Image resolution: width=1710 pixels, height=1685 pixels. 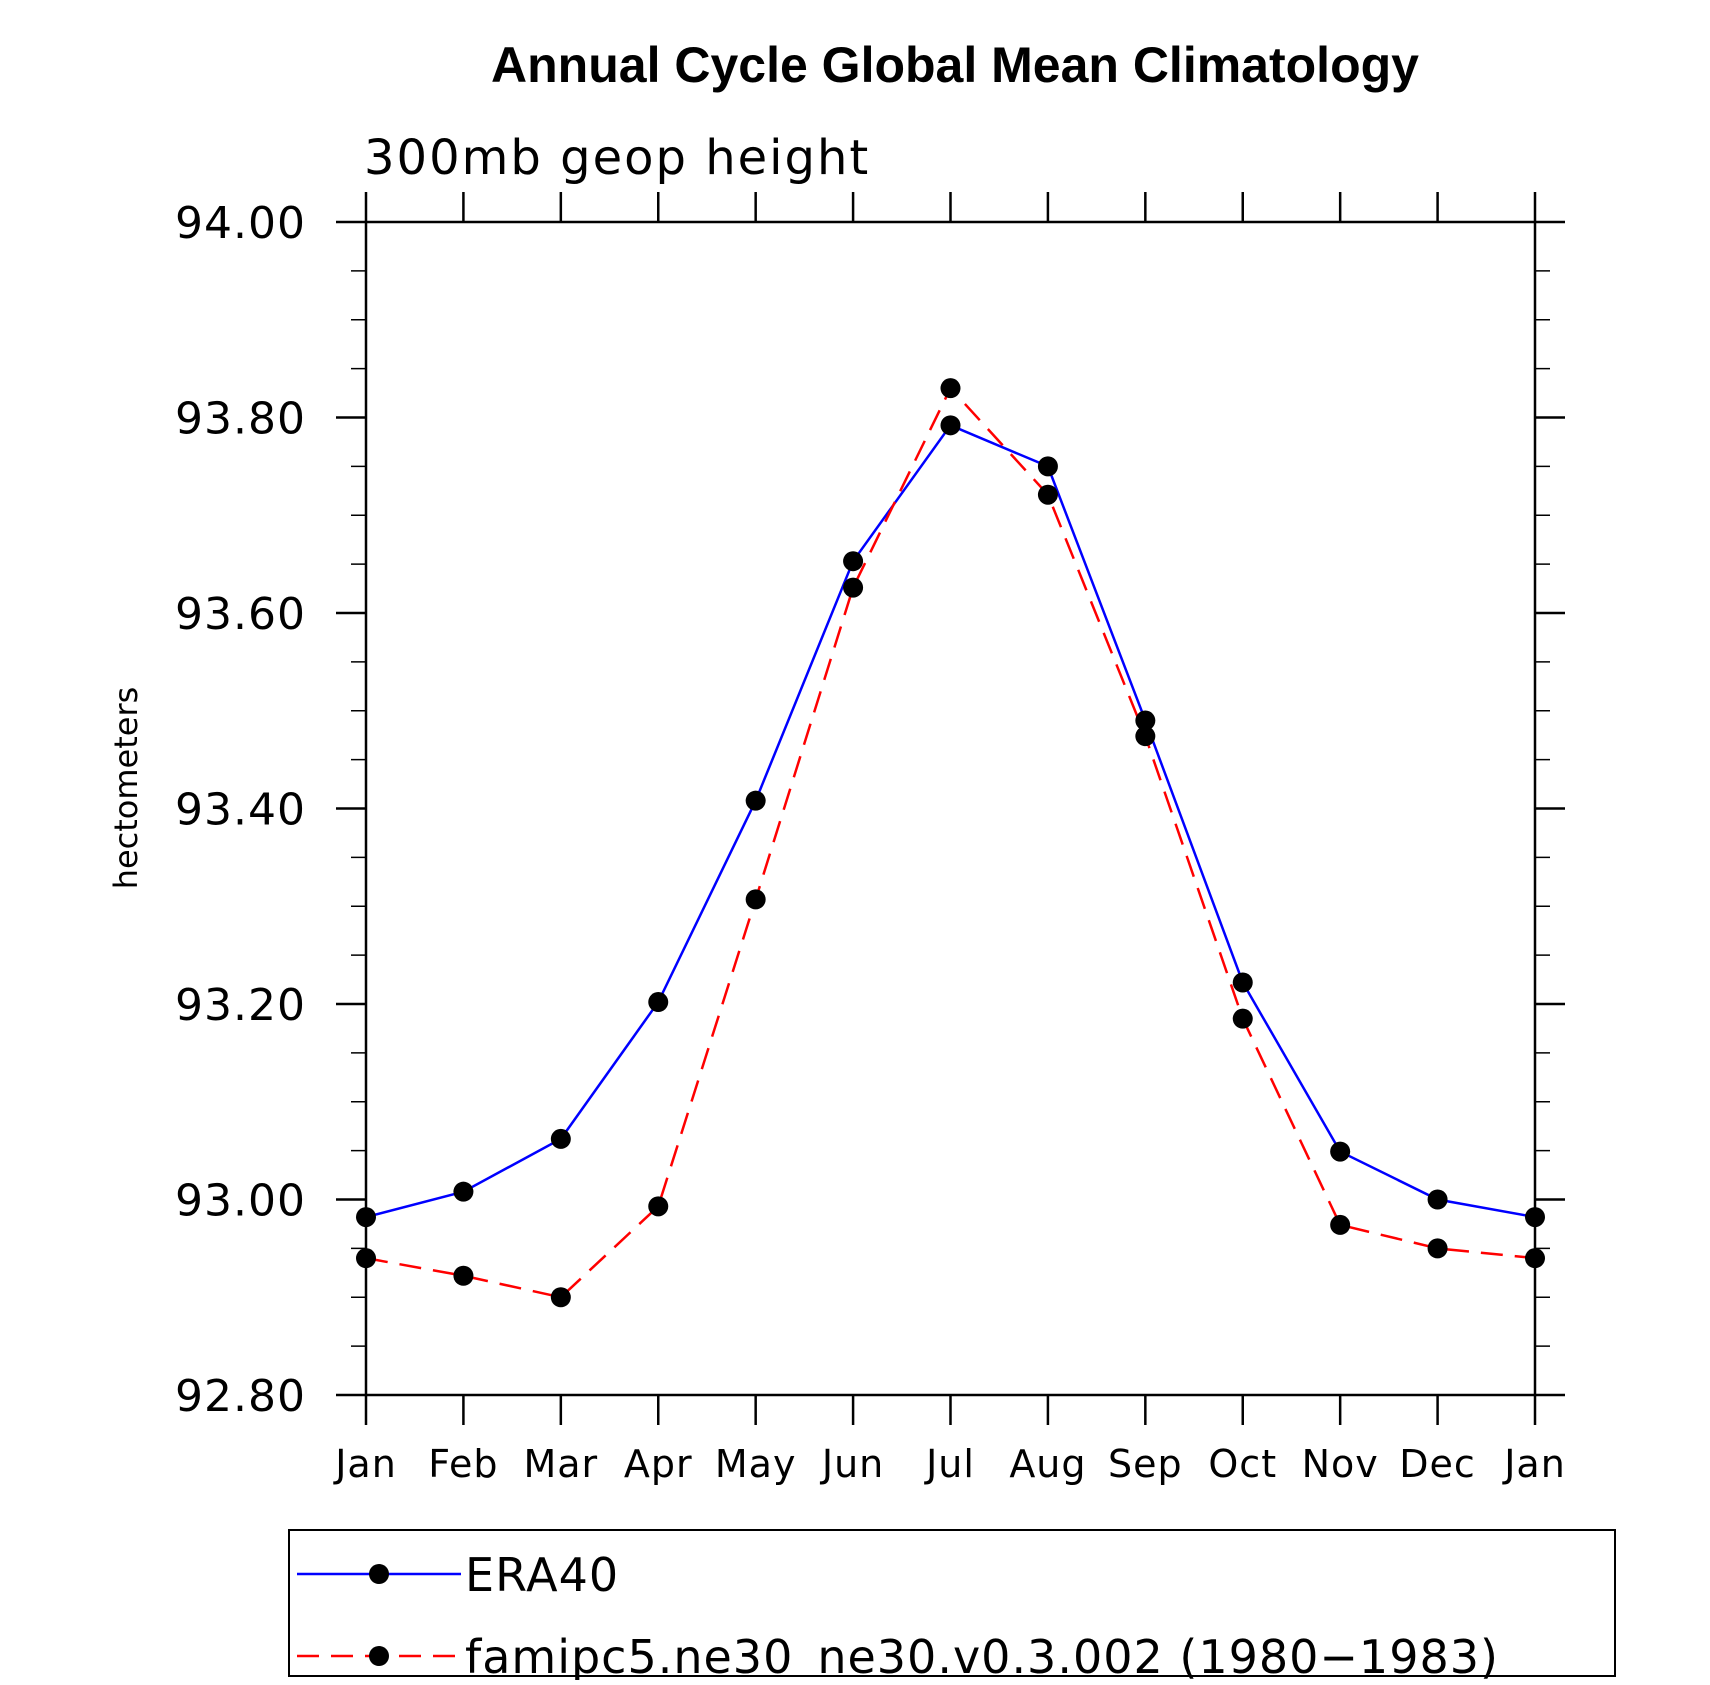 I want to click on x-tick-label: Sep, so click(x=1145, y=1464).